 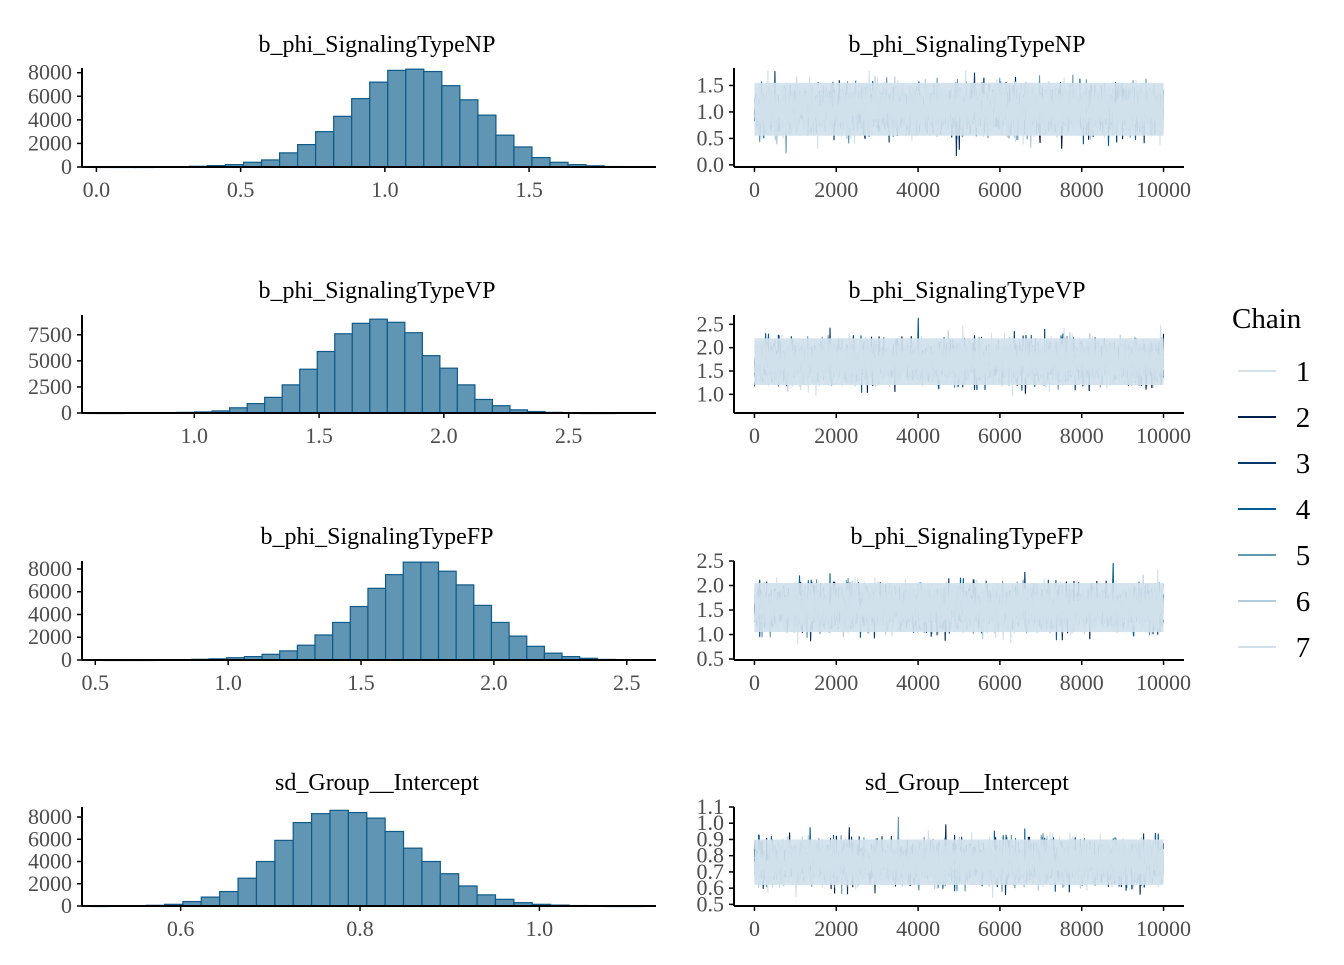 What do you see at coordinates (959, 109) in the screenshot?
I see `trace-density-band` at bounding box center [959, 109].